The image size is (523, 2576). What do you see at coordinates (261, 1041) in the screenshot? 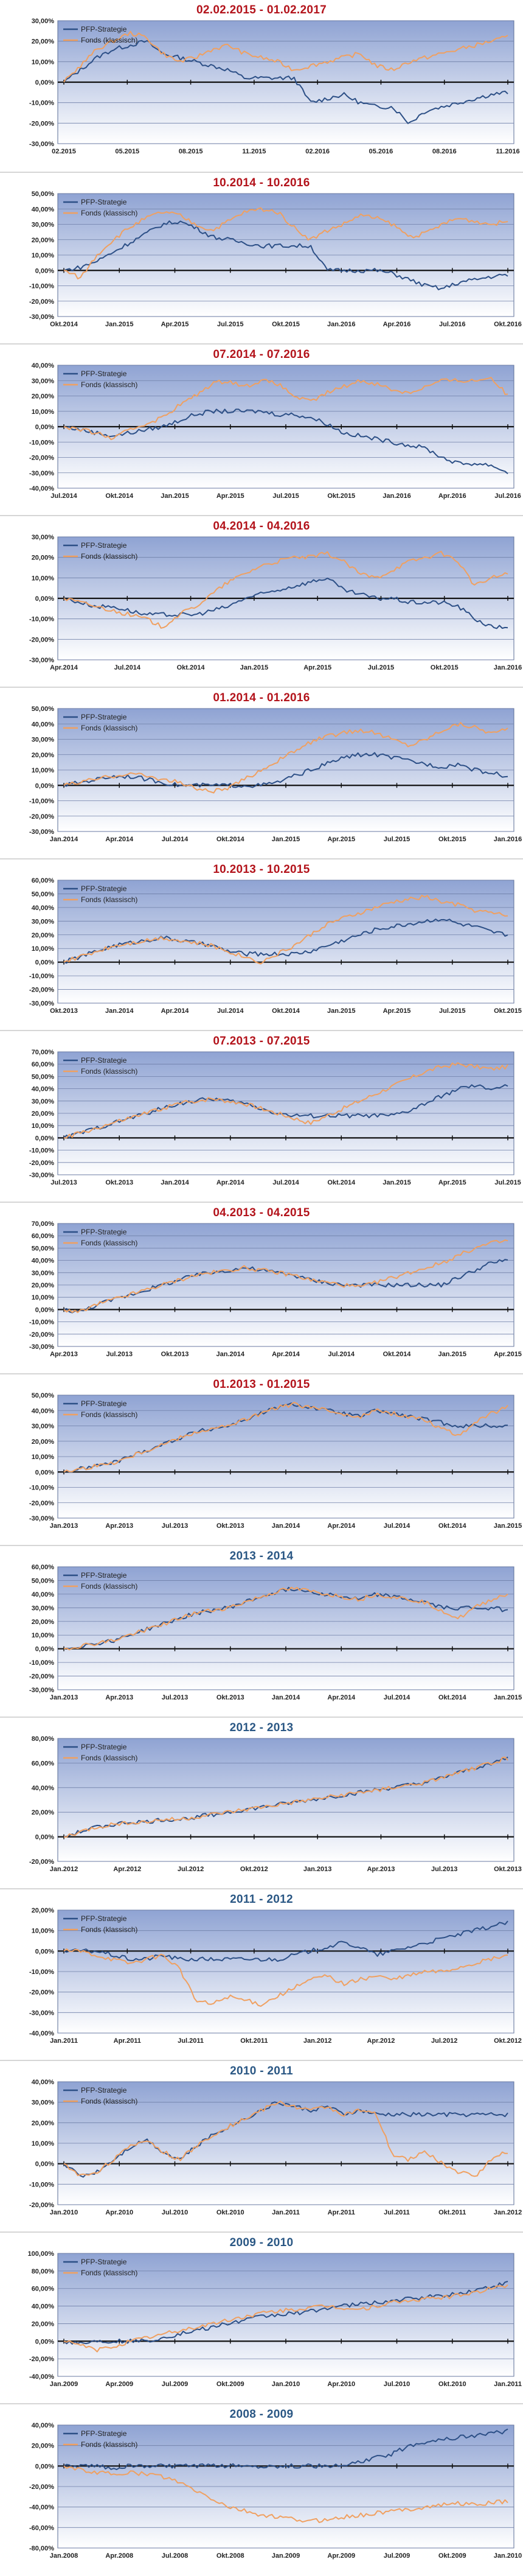
I see `chart-title: 07.2013 - 07.2015` at bounding box center [261, 1041].